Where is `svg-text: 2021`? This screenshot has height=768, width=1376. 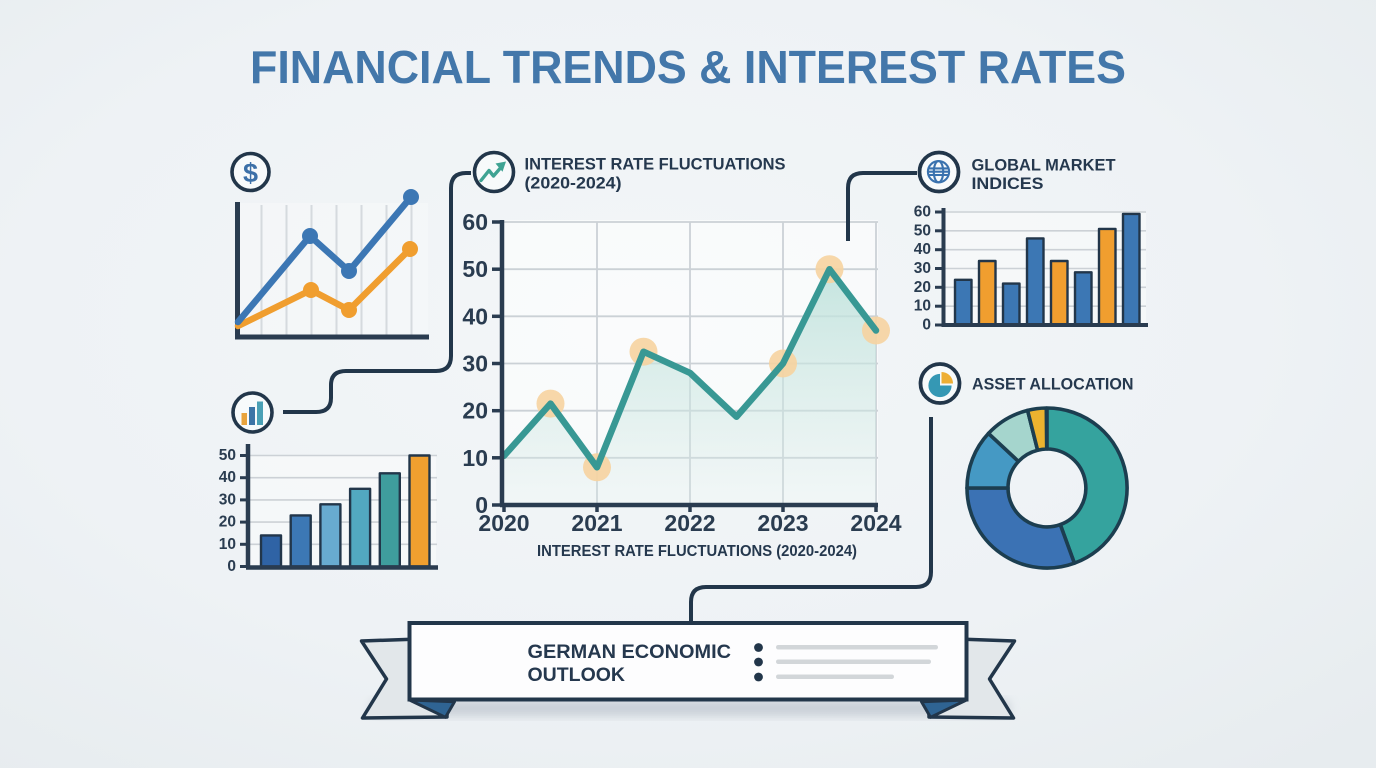
svg-text: 2021 is located at coordinates (596, 523).